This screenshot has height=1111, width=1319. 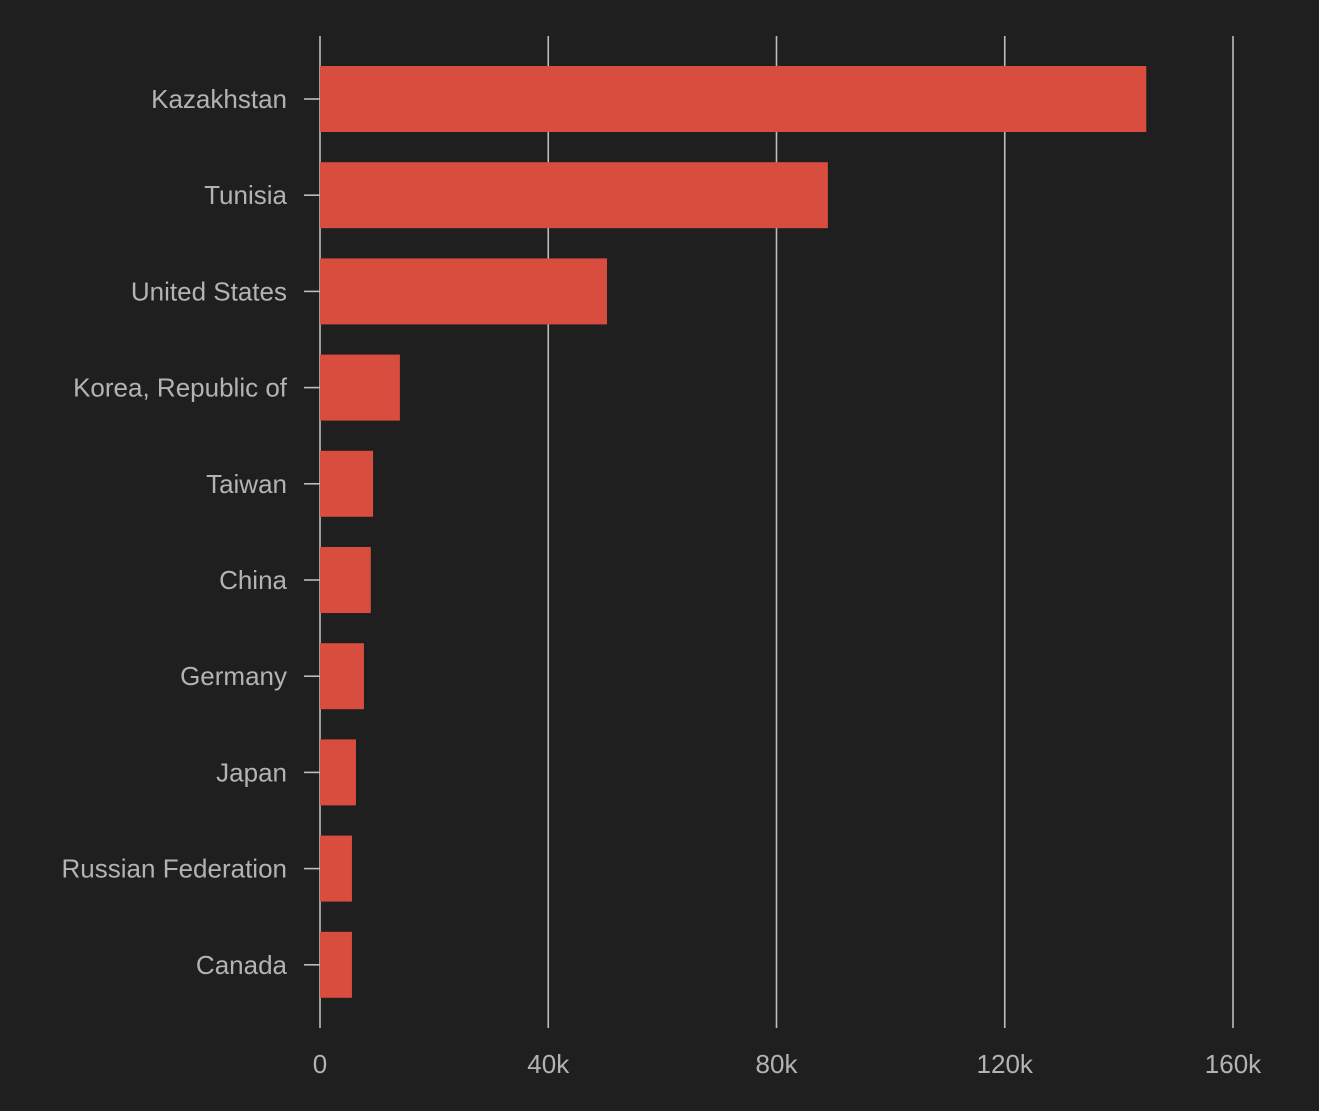 I want to click on y-tick-label: Taiwan, so click(x=246, y=484).